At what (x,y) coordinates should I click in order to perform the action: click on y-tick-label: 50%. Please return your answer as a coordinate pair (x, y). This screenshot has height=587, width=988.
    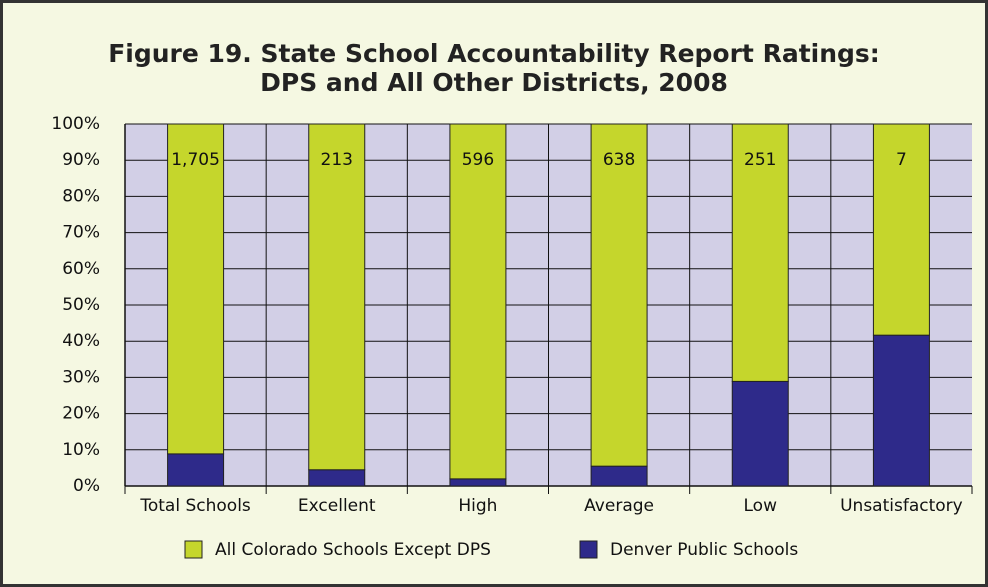
    Looking at the image, I should click on (81, 305).